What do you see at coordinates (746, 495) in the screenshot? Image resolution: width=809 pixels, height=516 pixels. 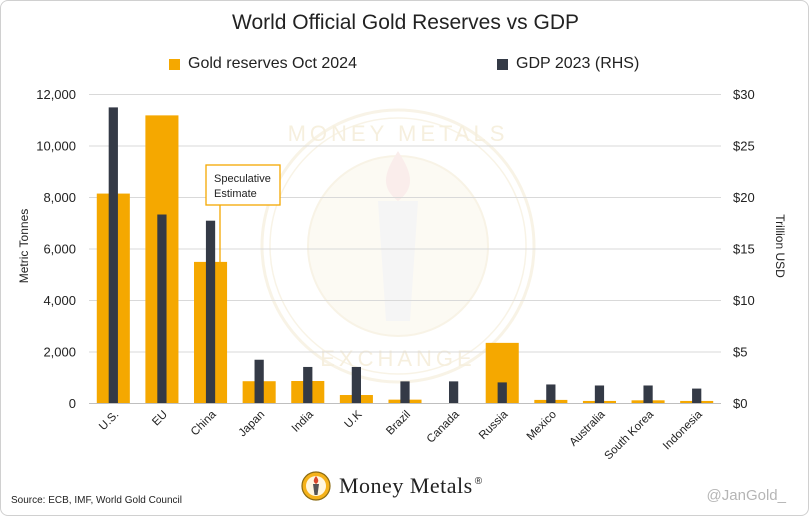 I see `author-handle: @JanGold_` at bounding box center [746, 495].